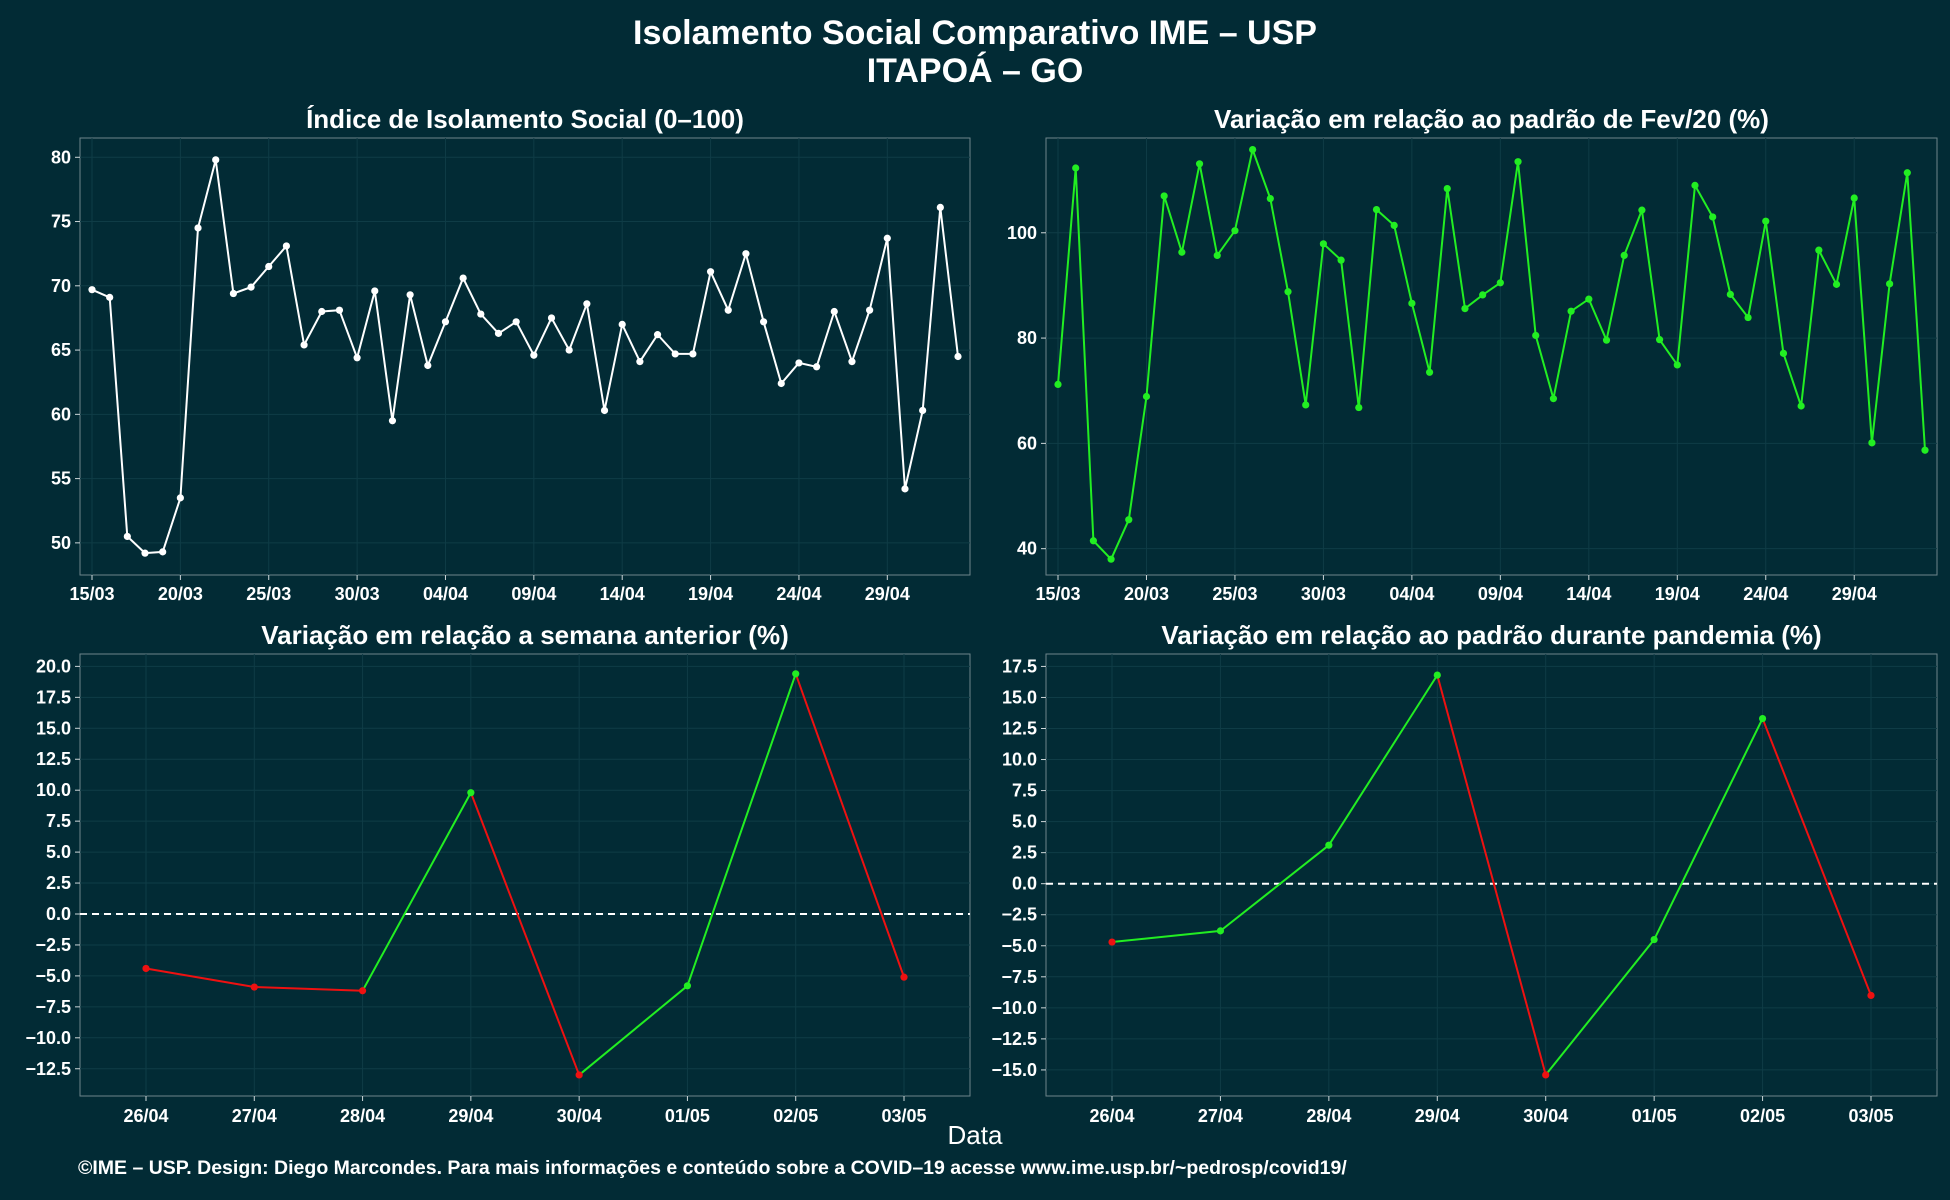  Describe the element at coordinates (1019, 946) in the screenshot. I see `y-tick-label: −5.0` at that location.